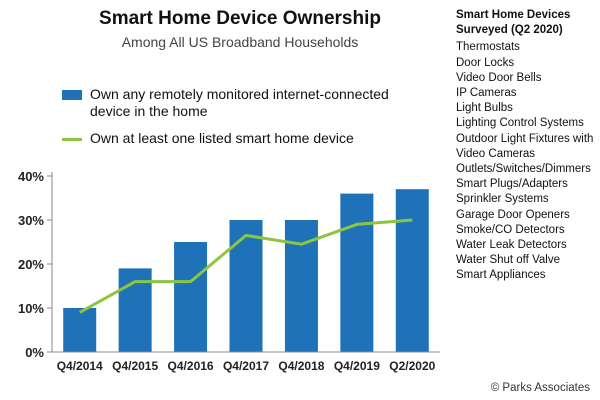 This screenshot has height=400, width=600. I want to click on legend-line-swatch, so click(72, 139).